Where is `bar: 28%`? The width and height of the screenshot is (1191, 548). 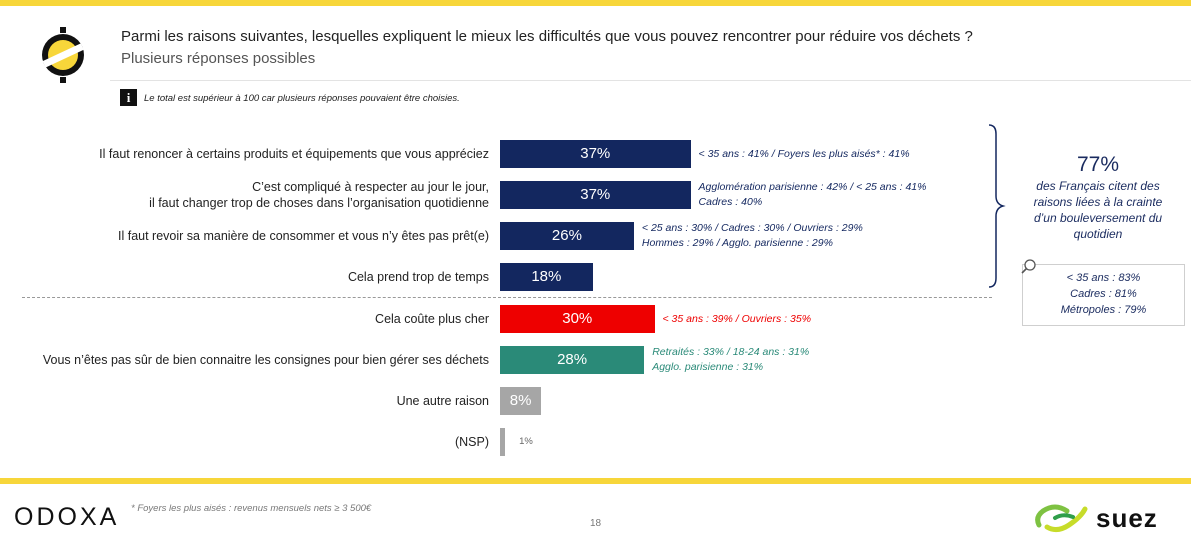 bar: 28% is located at coordinates (572, 360).